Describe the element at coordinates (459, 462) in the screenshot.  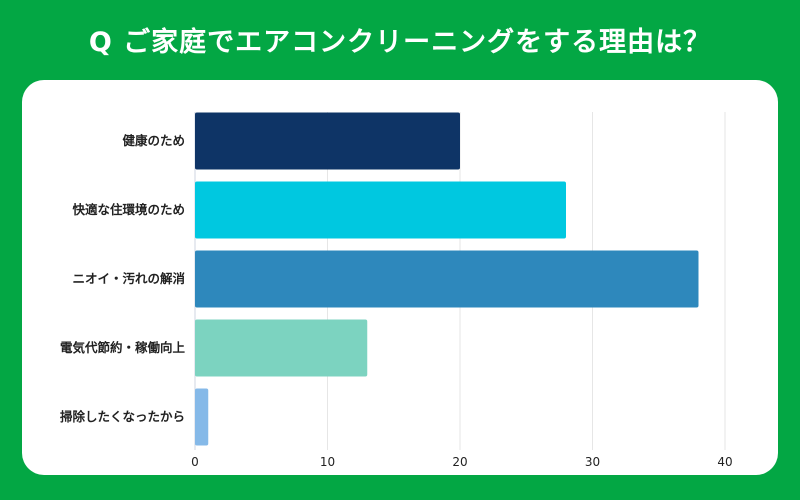
I see `x-tick-label: 20` at that location.